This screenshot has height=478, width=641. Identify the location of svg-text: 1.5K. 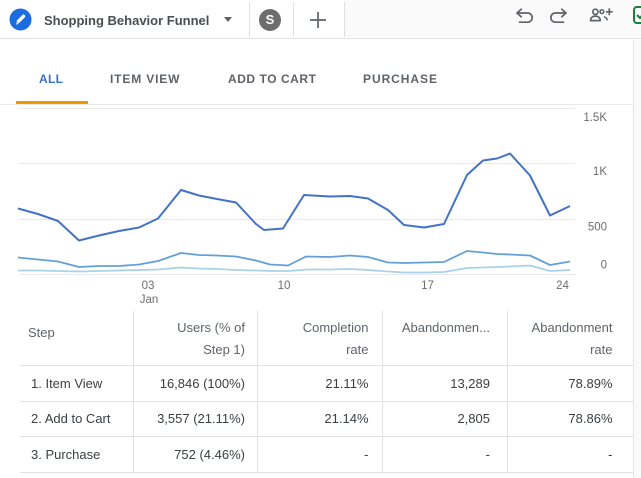
(595, 118).